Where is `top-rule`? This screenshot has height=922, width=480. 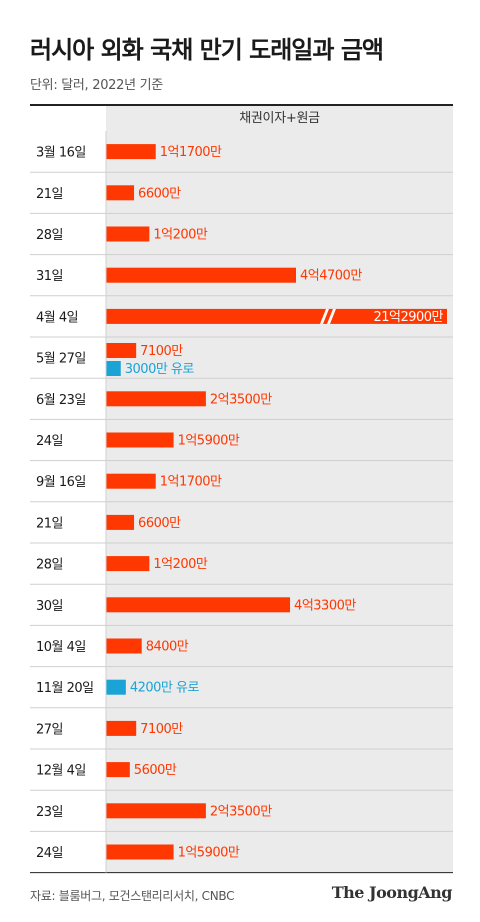
top-rule is located at coordinates (241, 105).